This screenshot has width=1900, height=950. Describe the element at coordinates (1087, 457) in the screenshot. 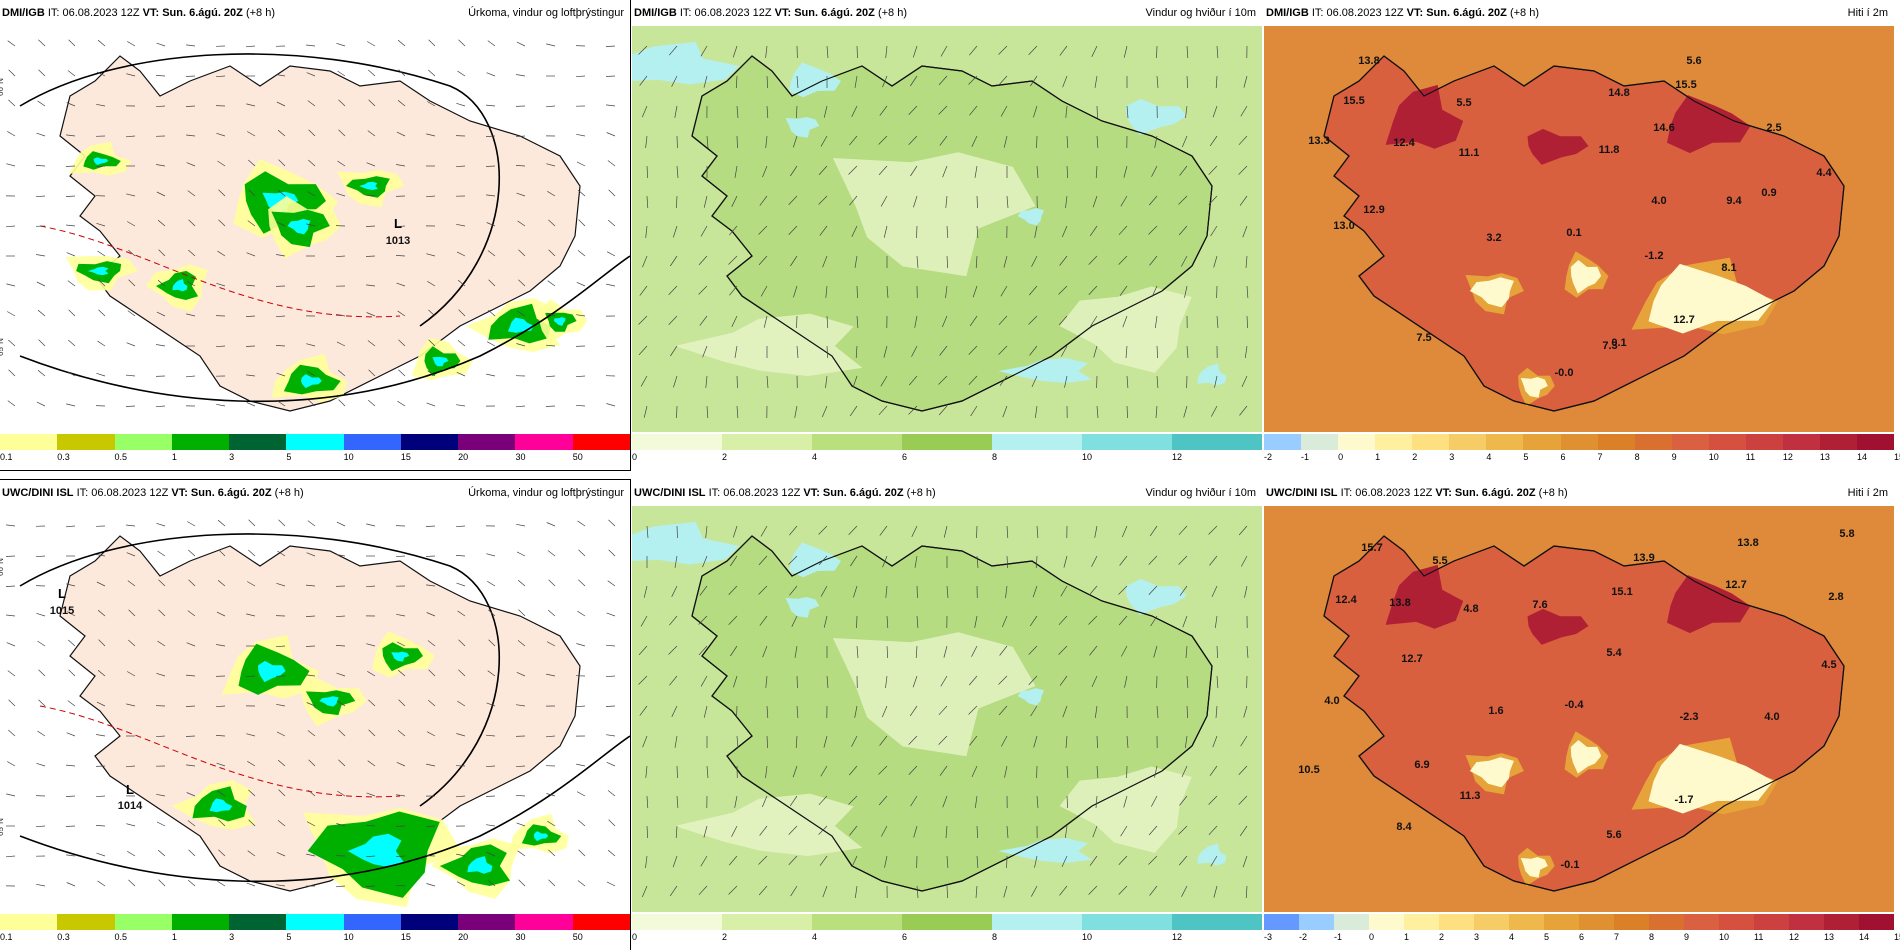

I see `colorbar-tick-label: 10` at that location.